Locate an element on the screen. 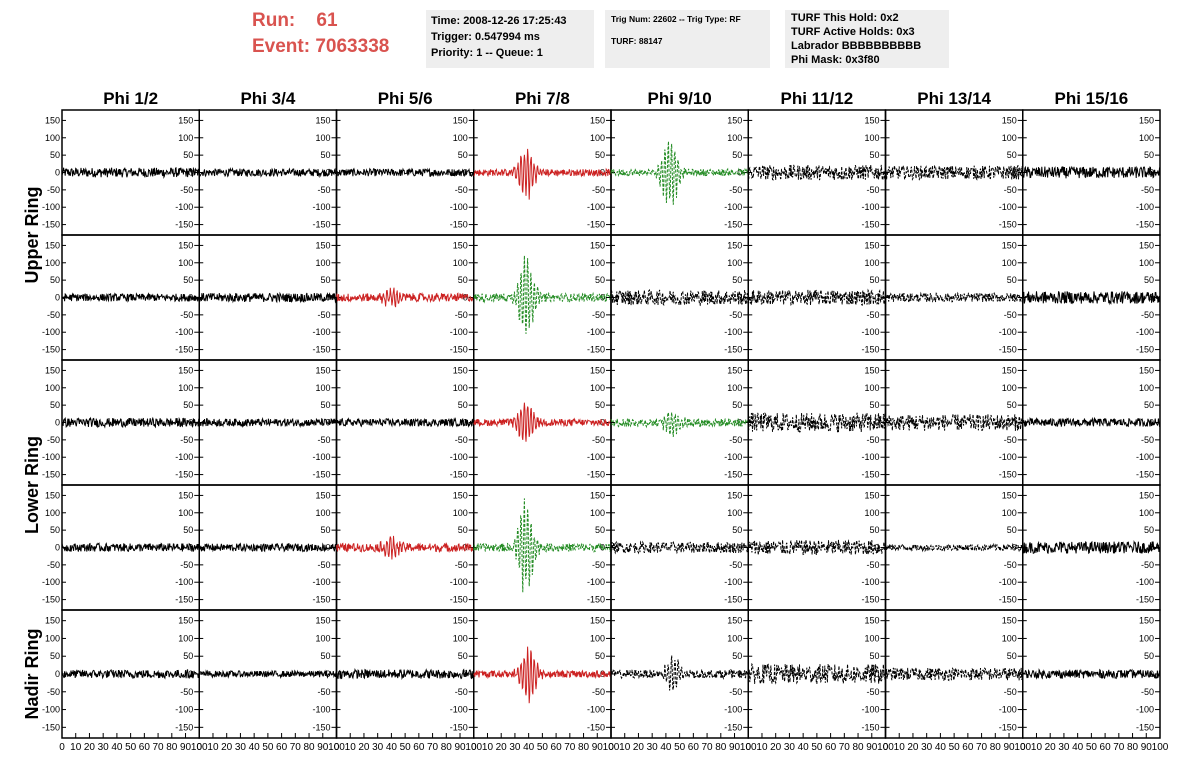 This screenshot has height=772, width=1196. x-tick-label: 60 is located at coordinates (282, 747).